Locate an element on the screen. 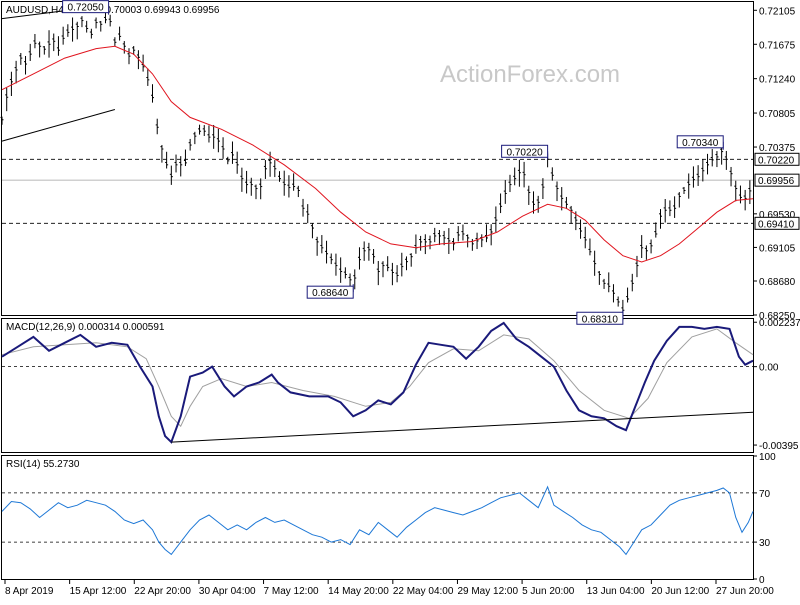 The image size is (800, 605). price-y-tick-label: 0.68680 is located at coordinates (777, 282).